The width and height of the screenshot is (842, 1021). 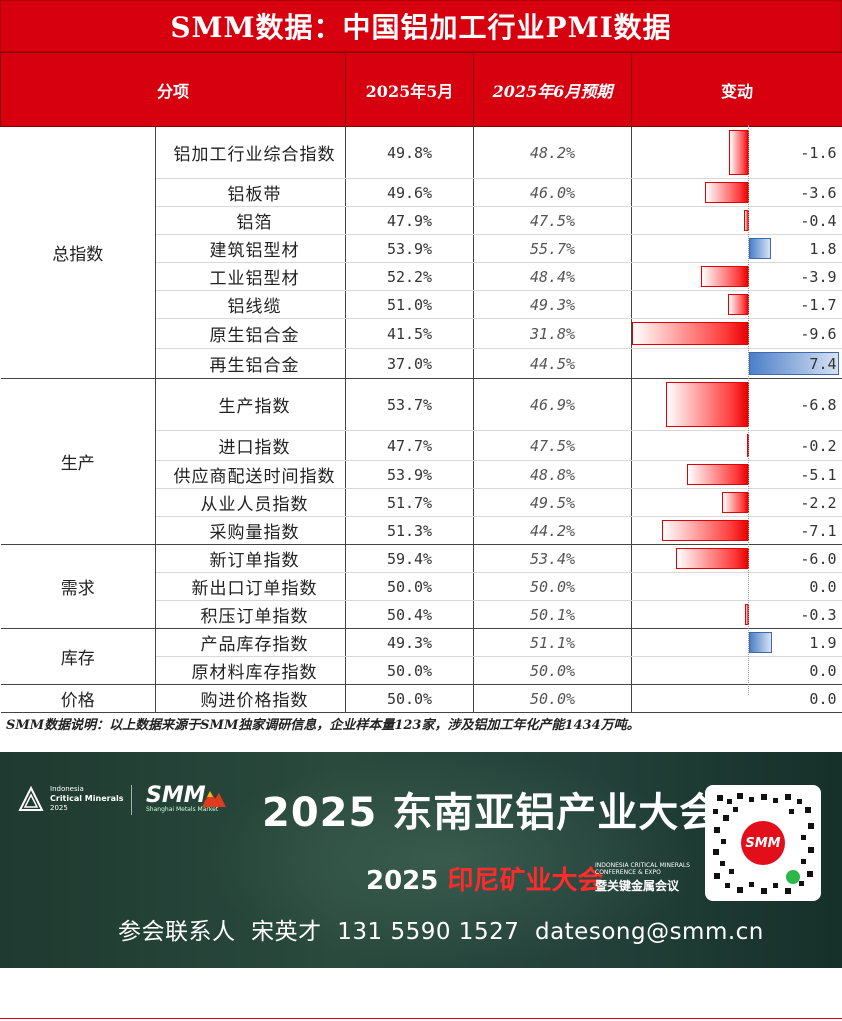 I want to click on table-row: 采购量指数 51.3% 44.2% -7.1, so click(x=421, y=530).